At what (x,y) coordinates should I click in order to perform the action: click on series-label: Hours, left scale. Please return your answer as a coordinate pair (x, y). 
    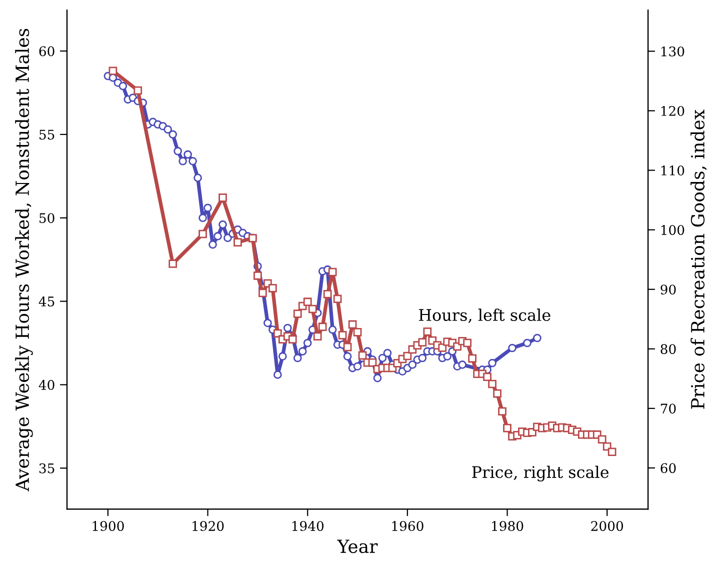
    Looking at the image, I should click on (484, 315).